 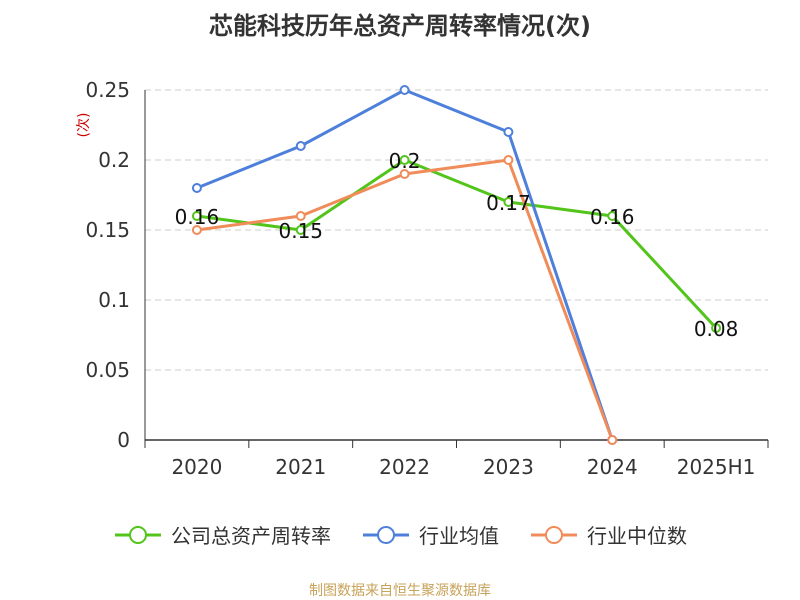 What do you see at coordinates (459, 536) in the screenshot?
I see `legend-label: 行业均值` at bounding box center [459, 536].